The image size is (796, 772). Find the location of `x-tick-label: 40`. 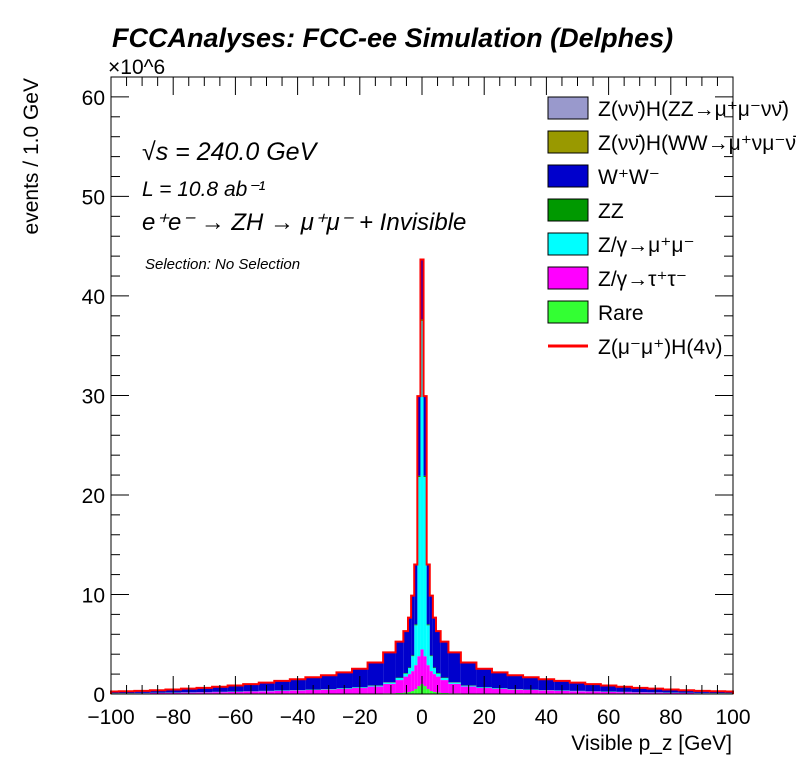

x-tick-label: 40 is located at coordinates (546, 717).